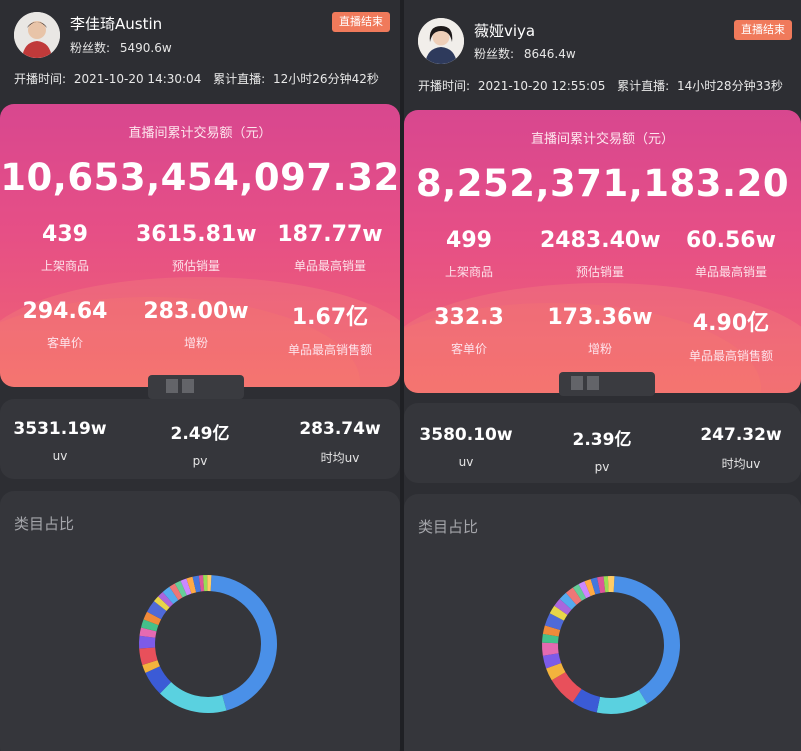 This screenshot has height=751, width=801. I want to click on stat-value: 499, so click(469, 240).